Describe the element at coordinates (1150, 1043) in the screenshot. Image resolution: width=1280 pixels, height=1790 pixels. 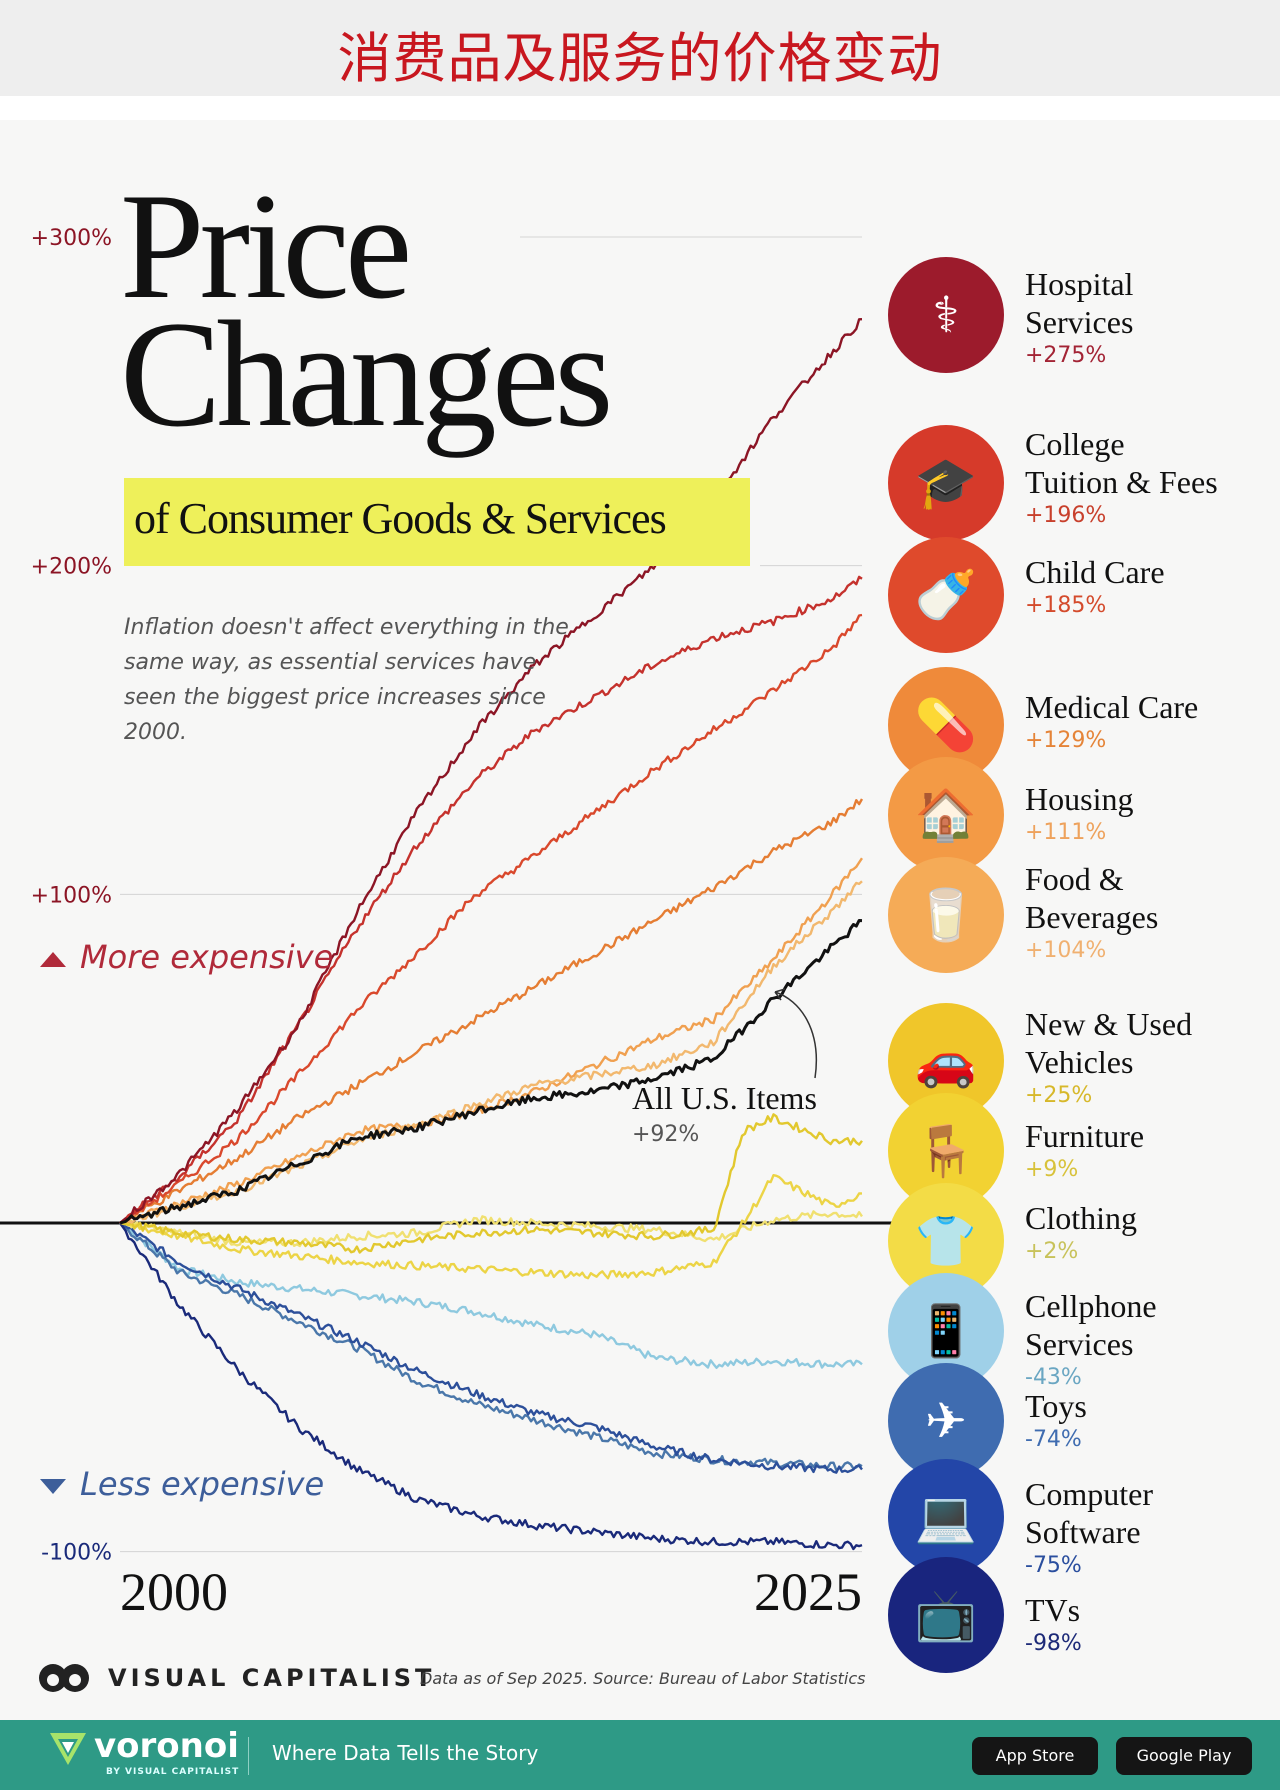
I see `category-name: New & Used Vehicles` at that location.